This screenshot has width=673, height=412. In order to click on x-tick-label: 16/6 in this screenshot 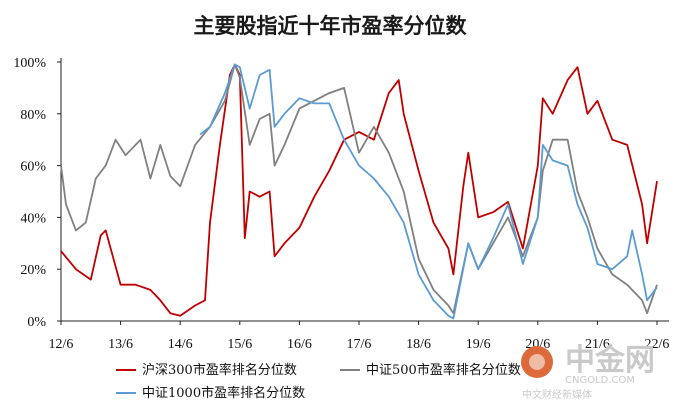, I will do `click(299, 344)`.